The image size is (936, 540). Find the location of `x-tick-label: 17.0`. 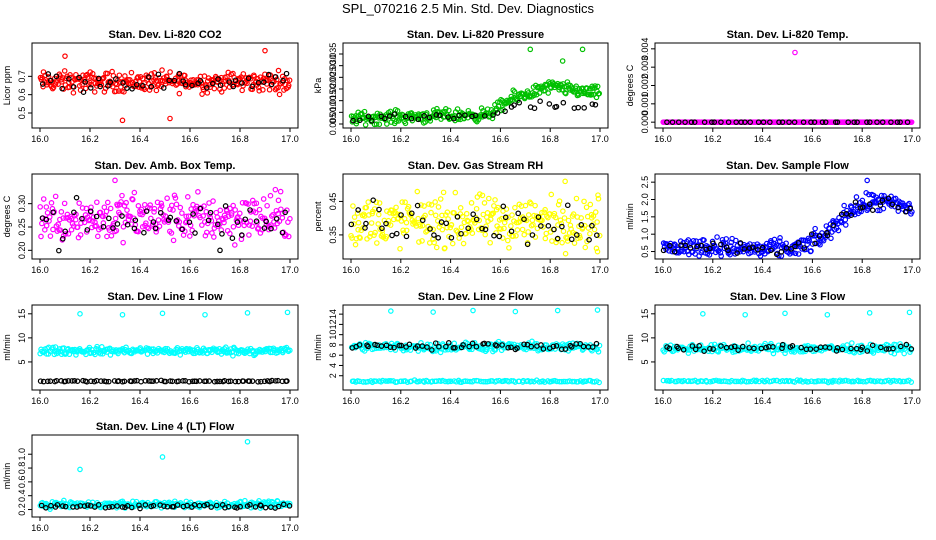

x-tick-label: 17.0 is located at coordinates (290, 139).